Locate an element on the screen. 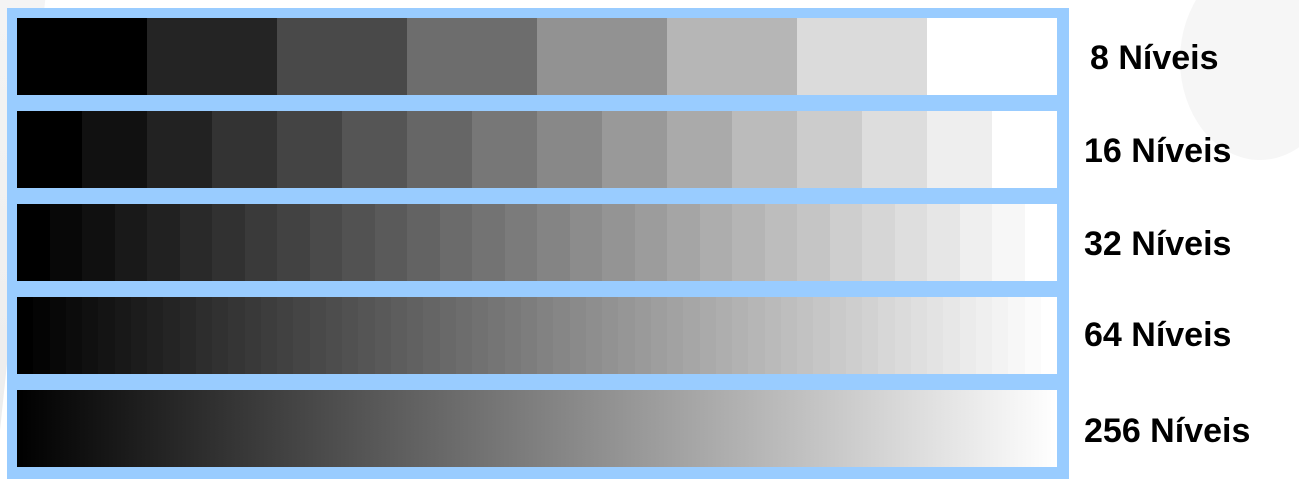 The width and height of the screenshot is (1299, 480). label-256-levels: 256 Níveis is located at coordinates (1167, 431).